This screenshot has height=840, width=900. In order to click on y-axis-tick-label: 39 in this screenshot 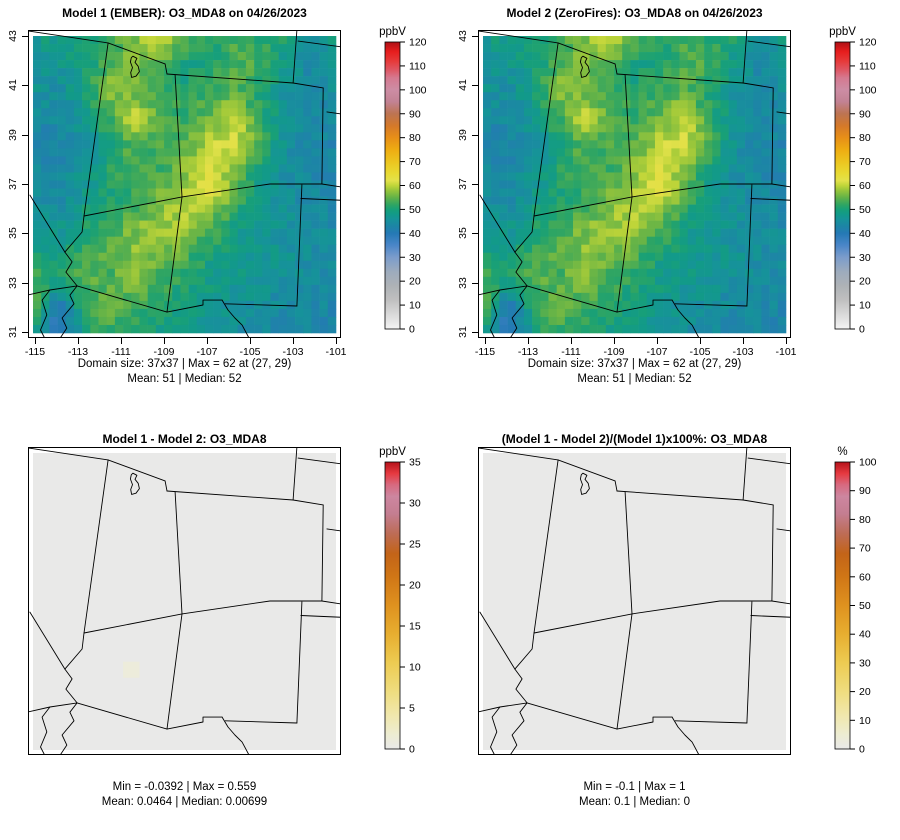, I will do `click(463, 134)`.